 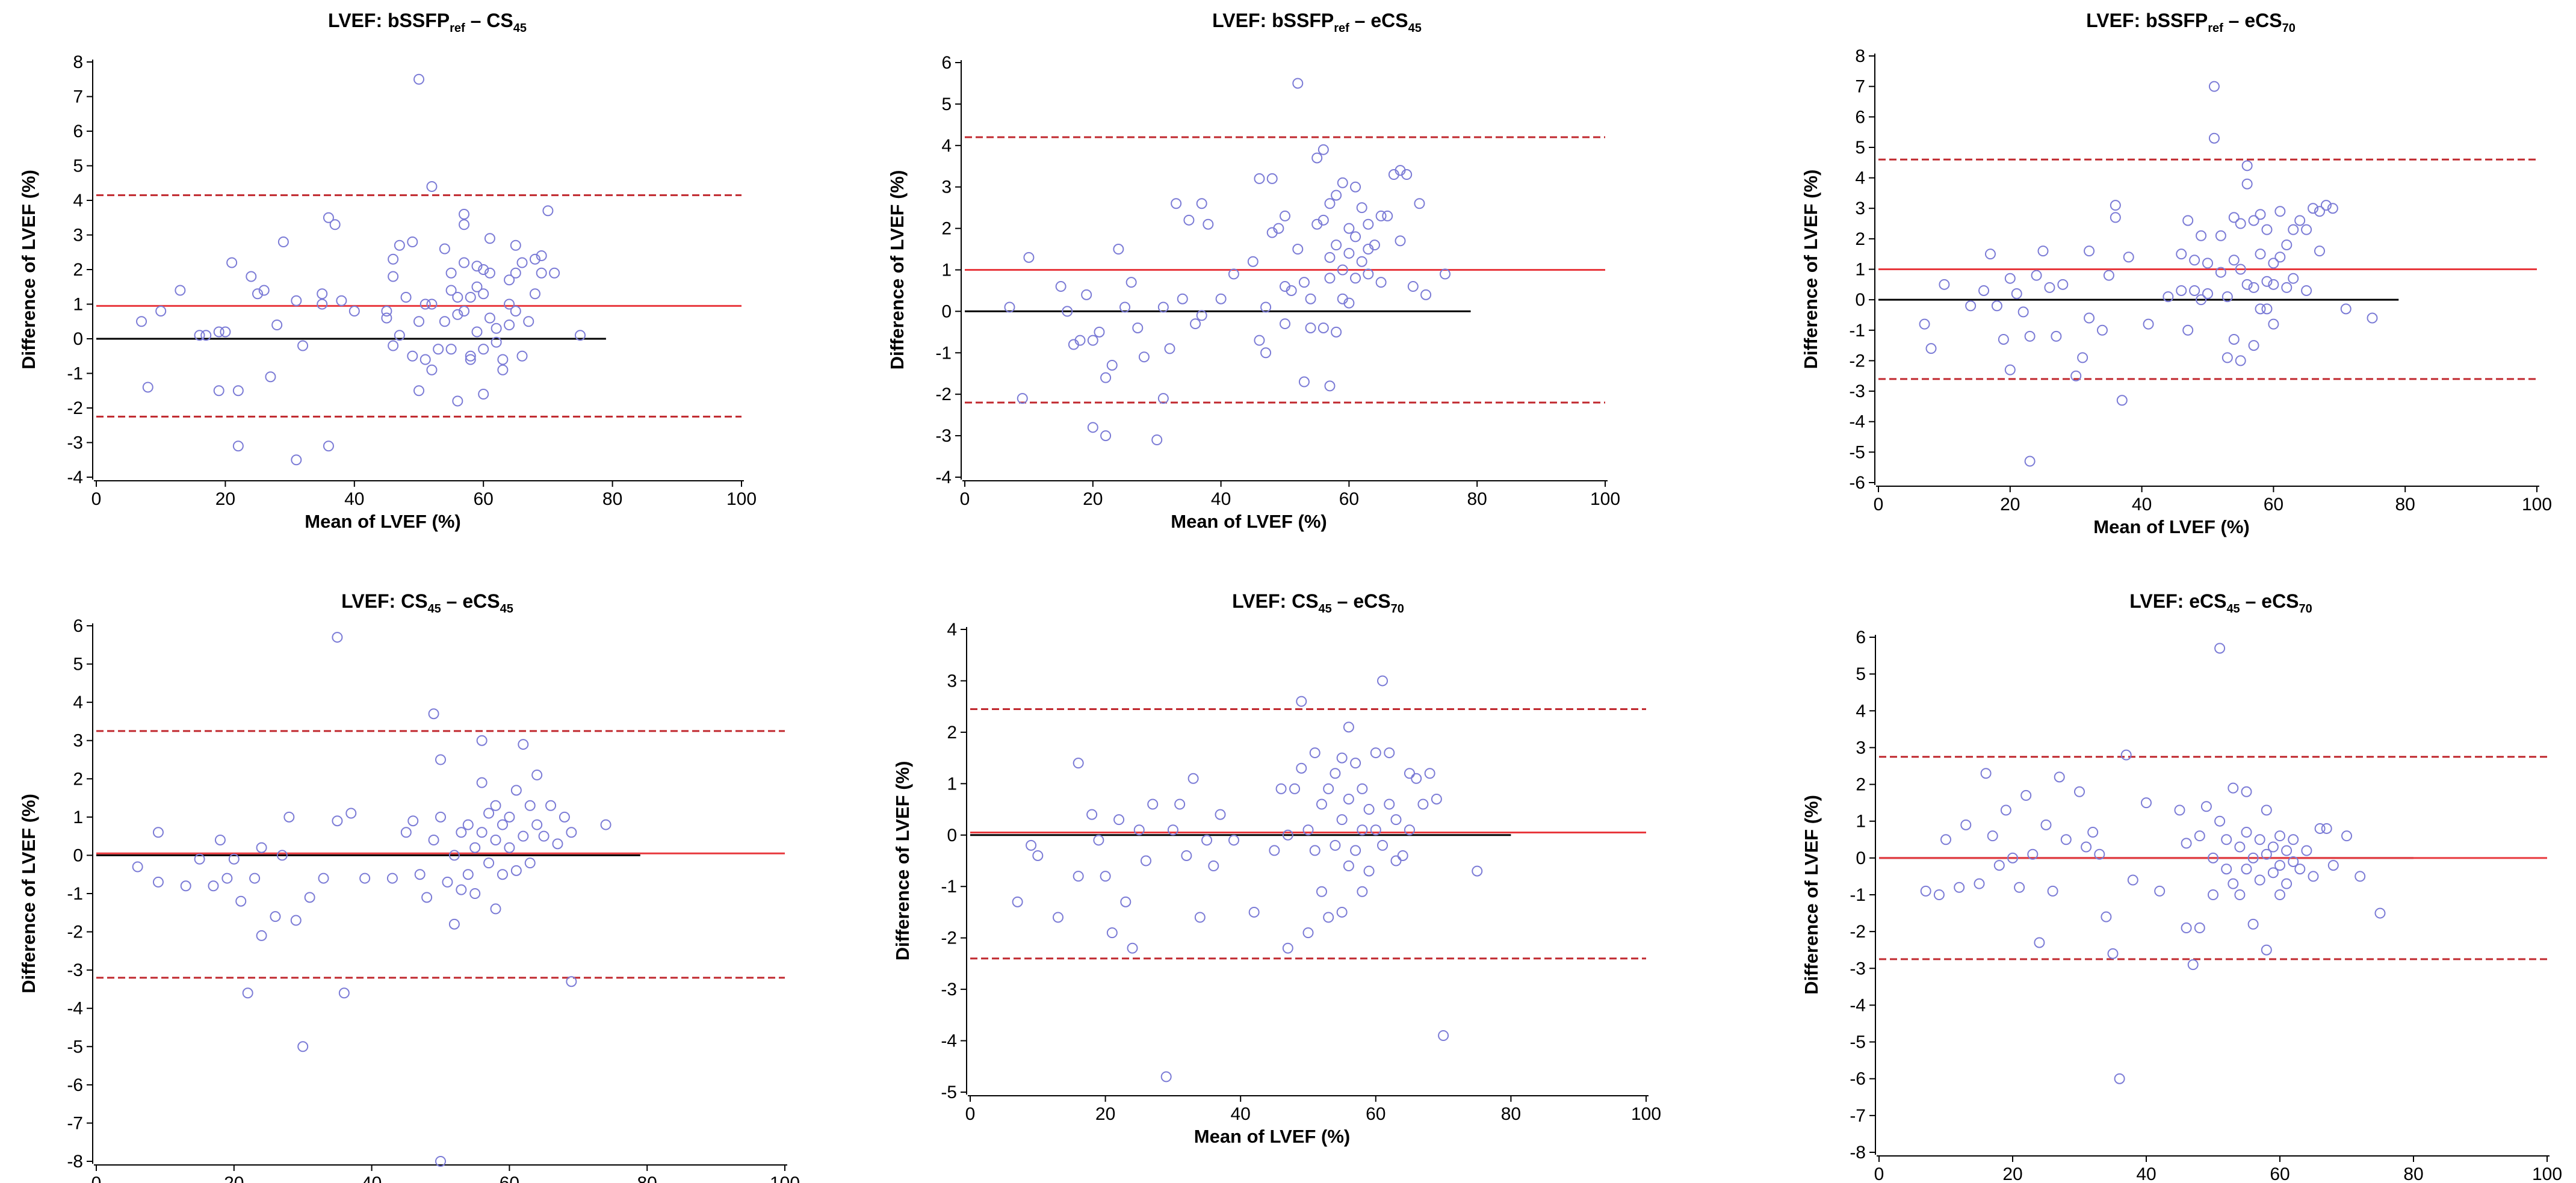 I want to click on y-tick-label: 5, so click(x=946, y=104).